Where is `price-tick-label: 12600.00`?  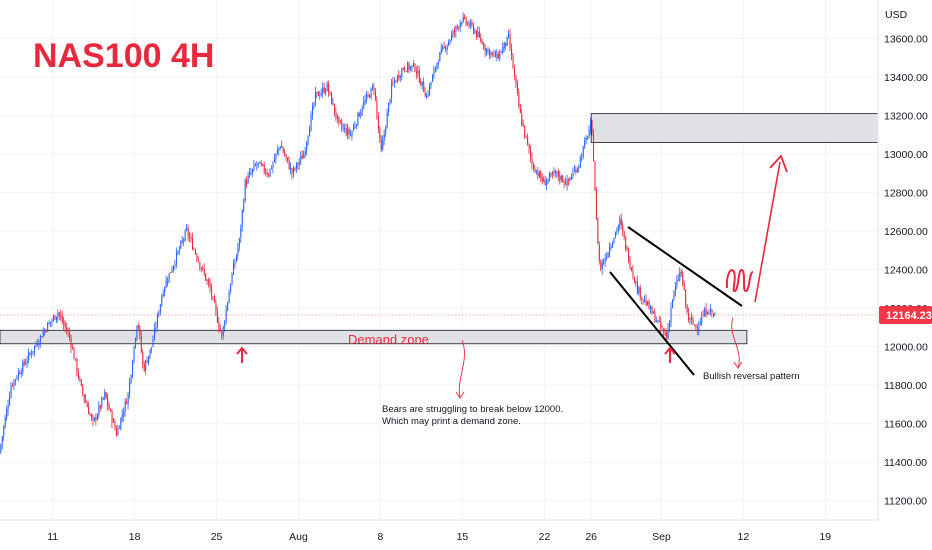 price-tick-label: 12600.00 is located at coordinates (906, 232).